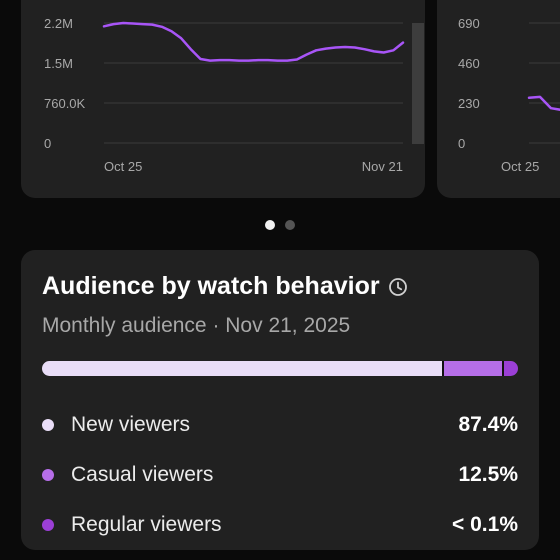  What do you see at coordinates (469, 23) in the screenshot?
I see `y-tick-label: 690` at bounding box center [469, 23].